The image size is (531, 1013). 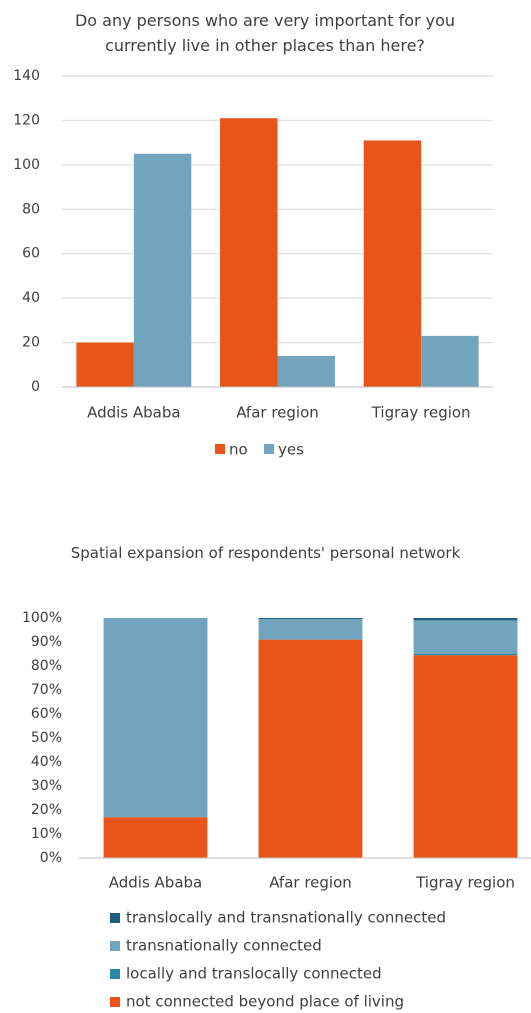 I want to click on legend-label: locally and translocally connected, so click(x=254, y=974).